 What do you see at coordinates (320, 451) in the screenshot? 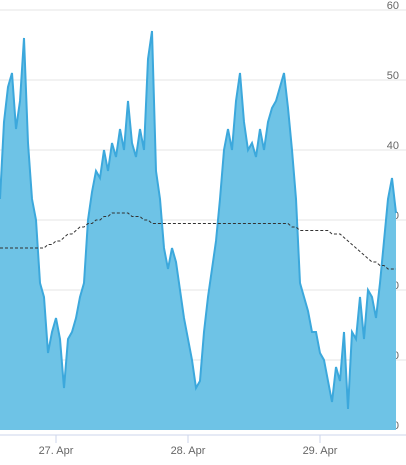
I see `x-tick-label: 29. Apr` at bounding box center [320, 451].